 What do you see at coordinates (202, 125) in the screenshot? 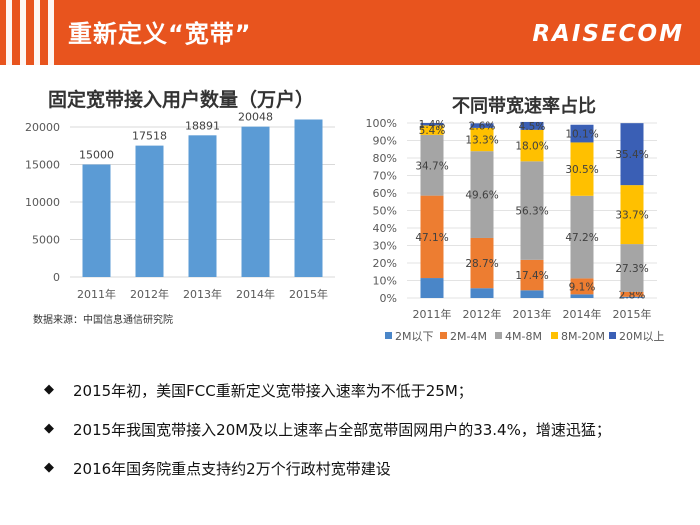
I see `data-label: 18891` at bounding box center [202, 125].